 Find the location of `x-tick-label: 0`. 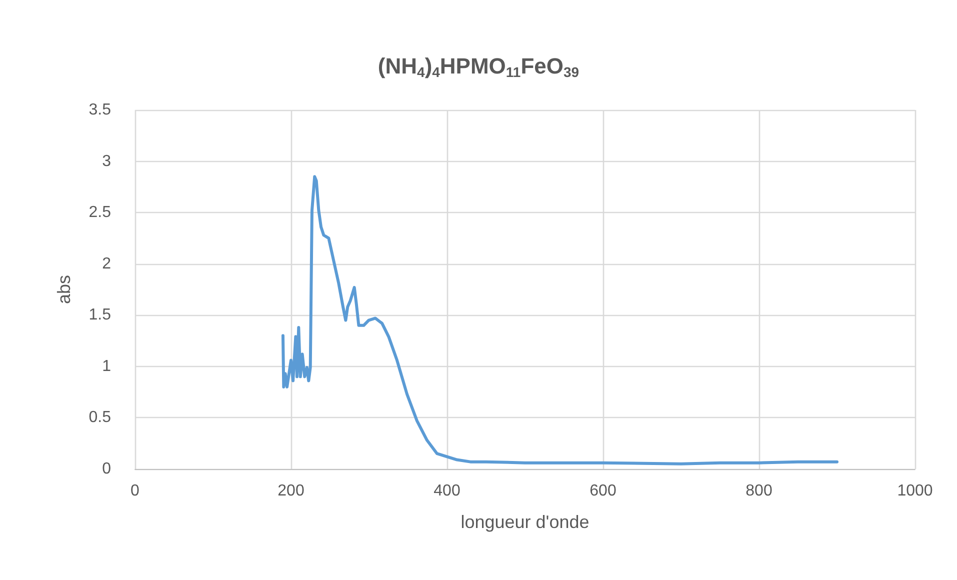

x-tick-label: 0 is located at coordinates (135, 491).